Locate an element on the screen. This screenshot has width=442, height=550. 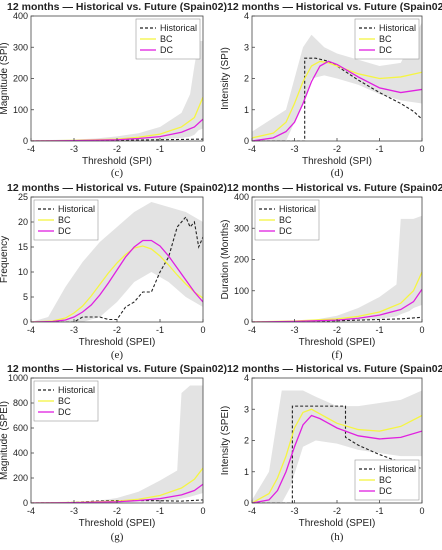
y-tick-label: 25 is located at coordinates (23, 197).